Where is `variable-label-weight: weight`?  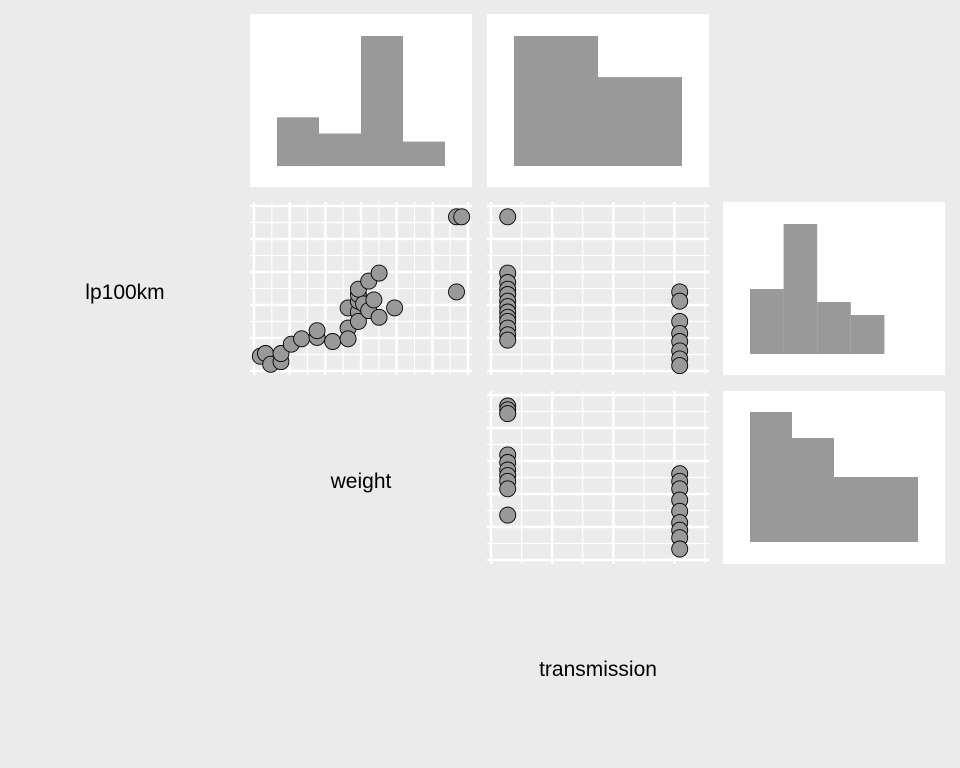 variable-label-weight: weight is located at coordinates (361, 481).